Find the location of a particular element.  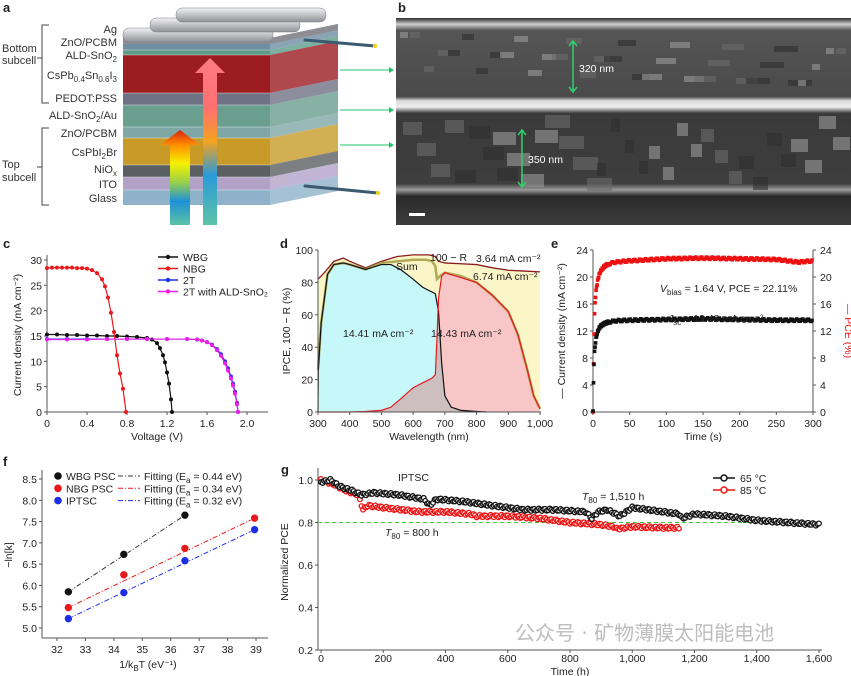

annotation-t80_65: T80 = 1,510 h is located at coordinates (613, 498).